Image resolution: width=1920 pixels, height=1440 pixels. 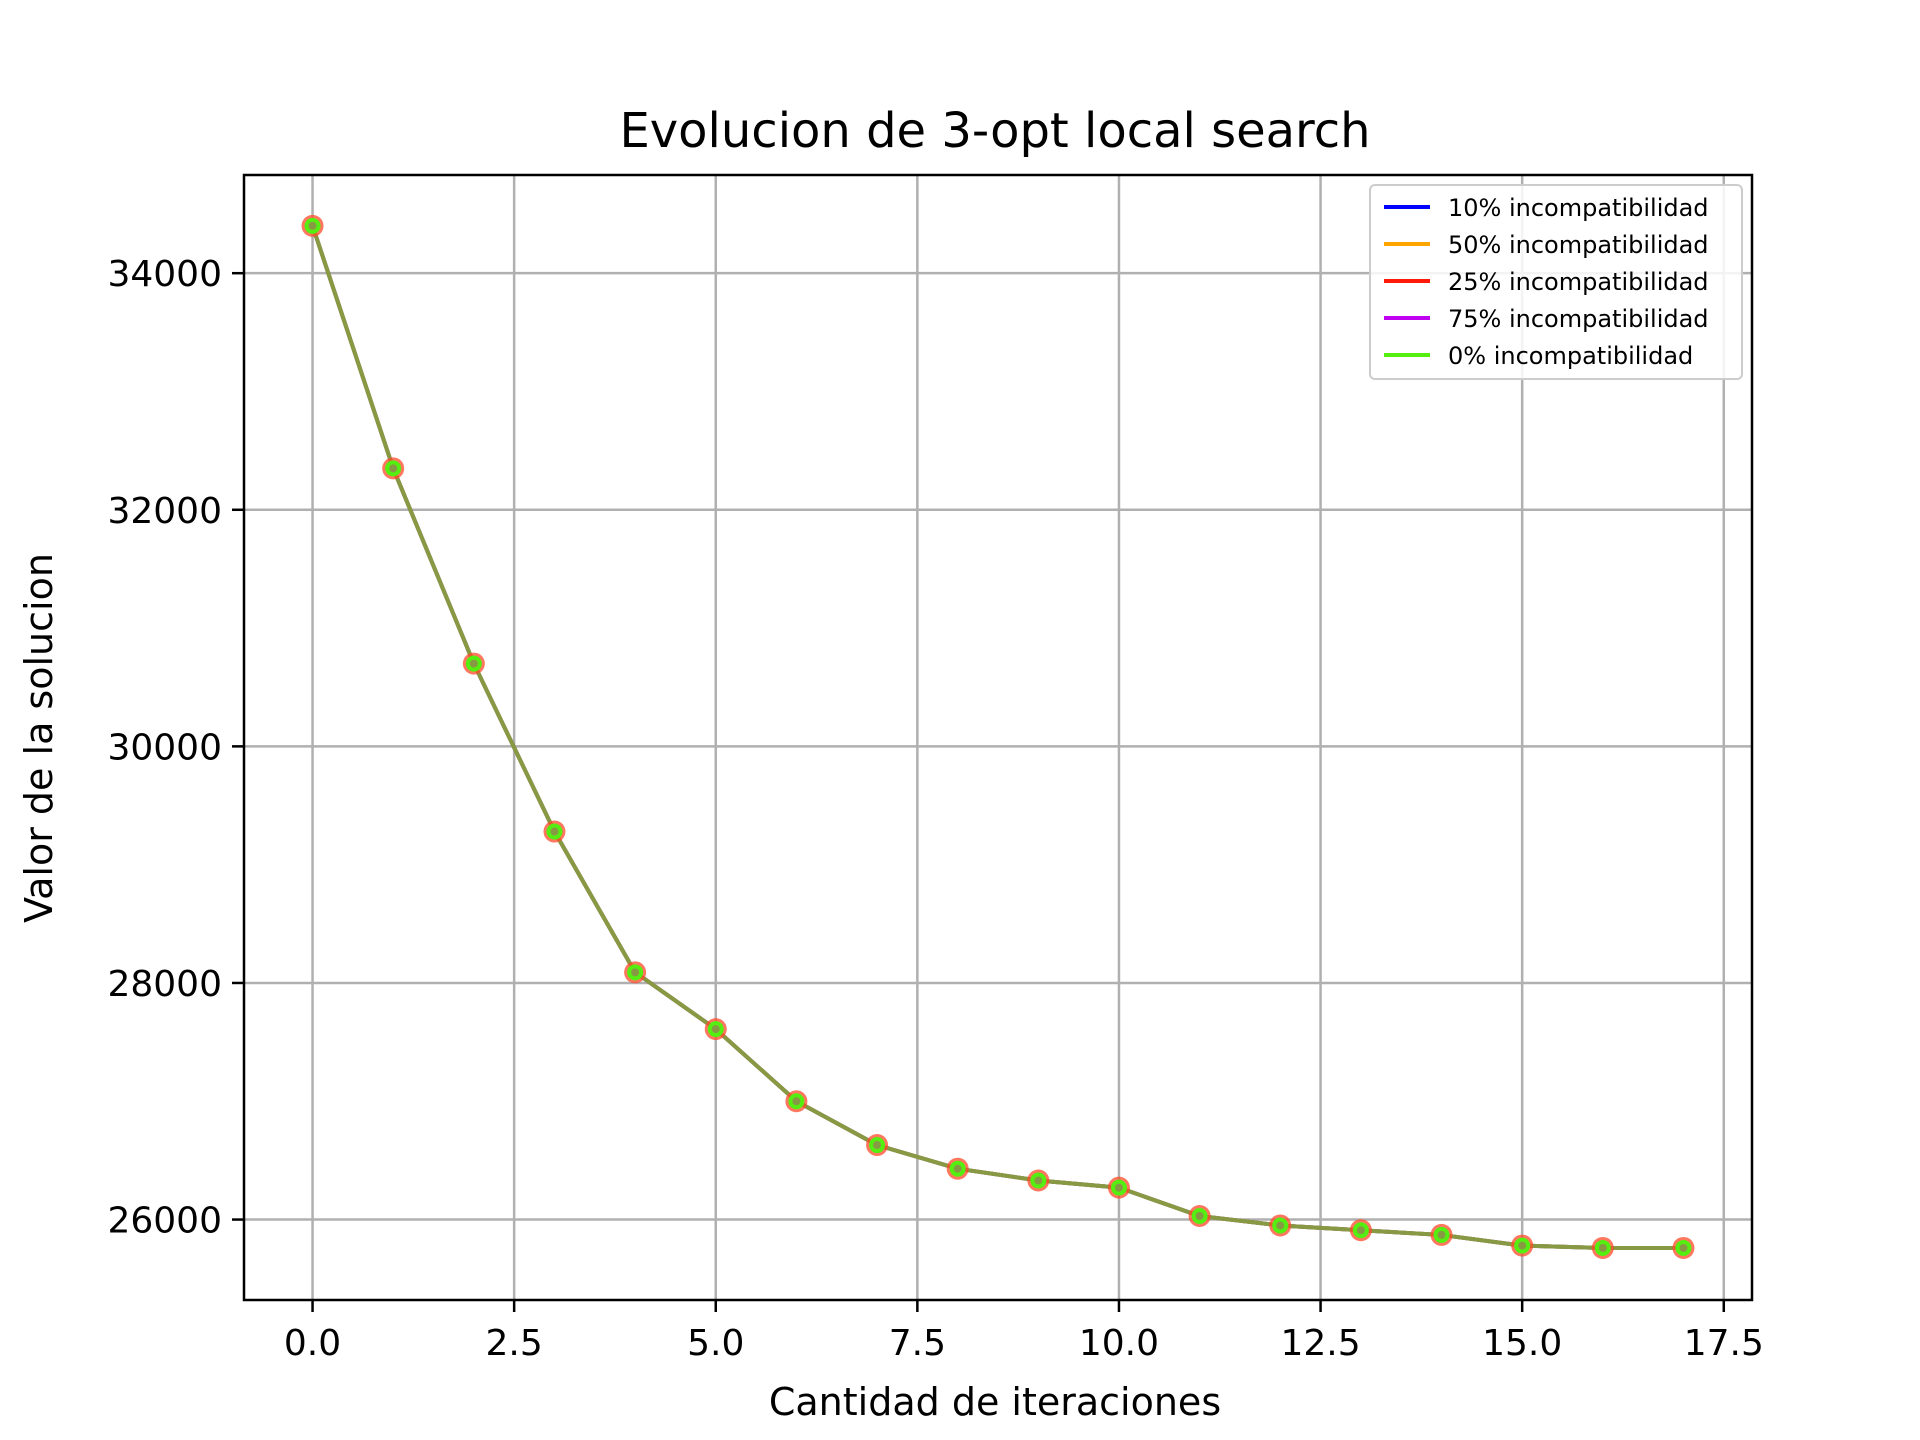 I want to click on legend-label: 75% incompatibilidad, so click(x=1578, y=319).